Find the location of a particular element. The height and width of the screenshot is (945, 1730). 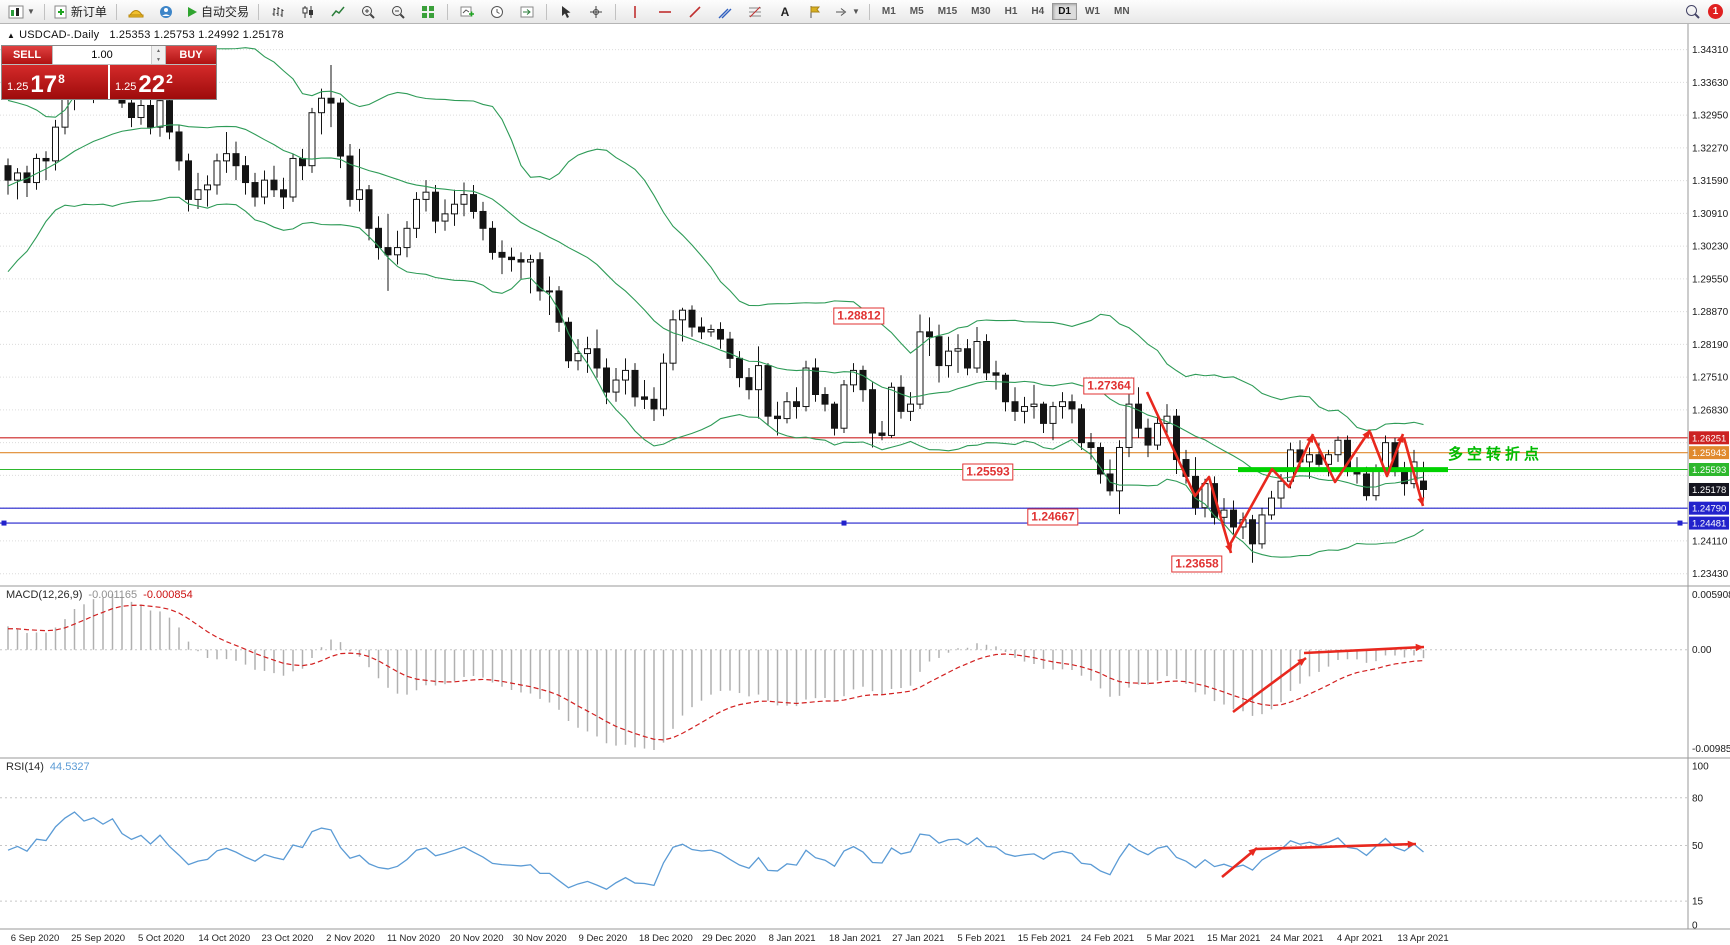

tile-windows-icon is located at coordinates (427, 11).